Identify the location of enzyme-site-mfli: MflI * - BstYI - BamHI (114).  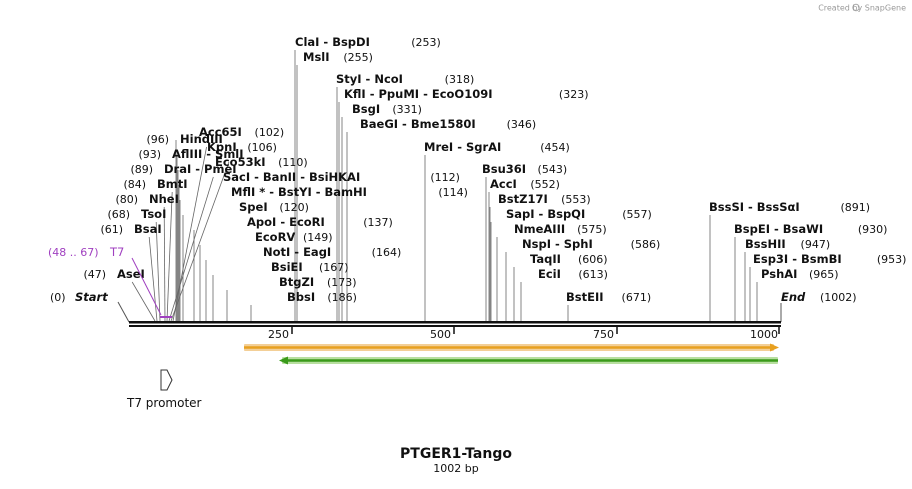
(349, 192).